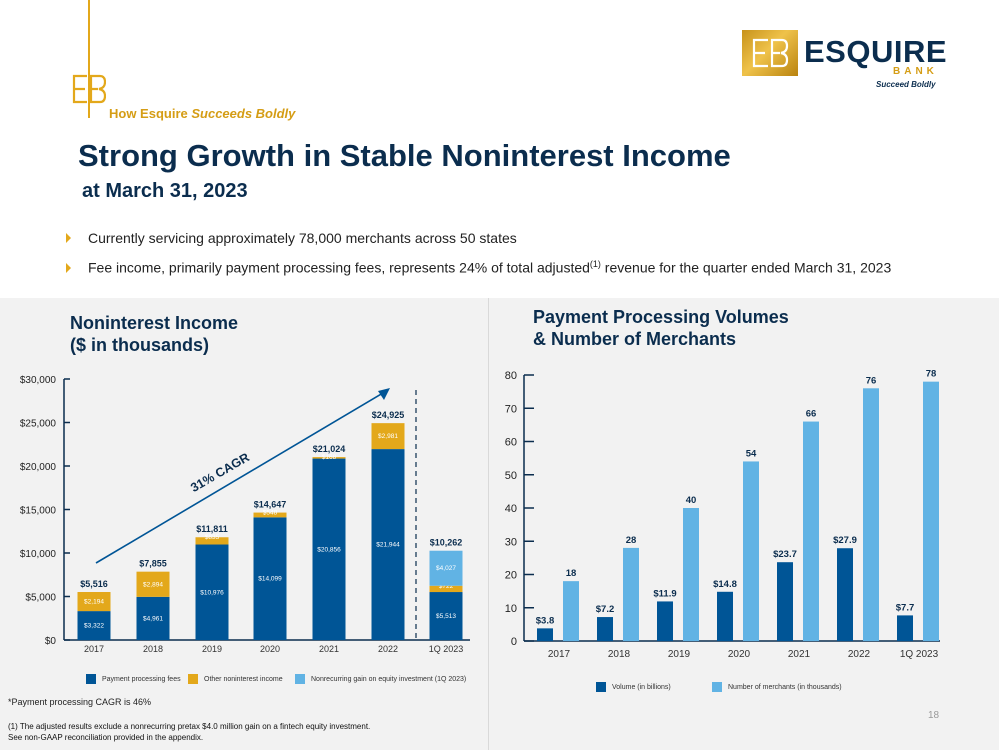  I want to click on logo-bank-text: BANK, so click(915, 71).